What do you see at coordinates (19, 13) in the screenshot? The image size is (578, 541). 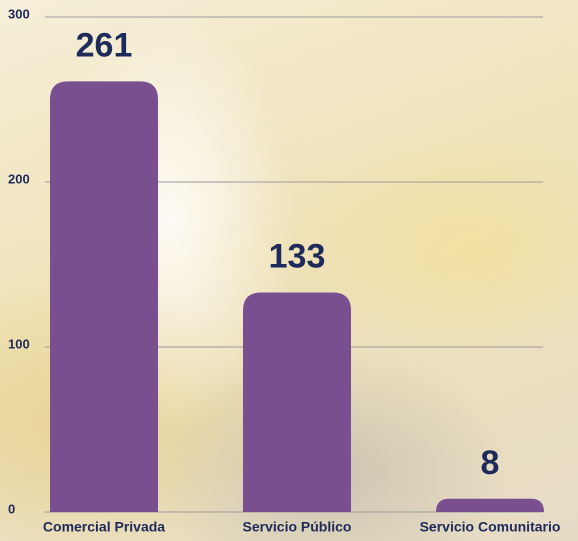 I see `y-tick-label: 300` at bounding box center [19, 13].